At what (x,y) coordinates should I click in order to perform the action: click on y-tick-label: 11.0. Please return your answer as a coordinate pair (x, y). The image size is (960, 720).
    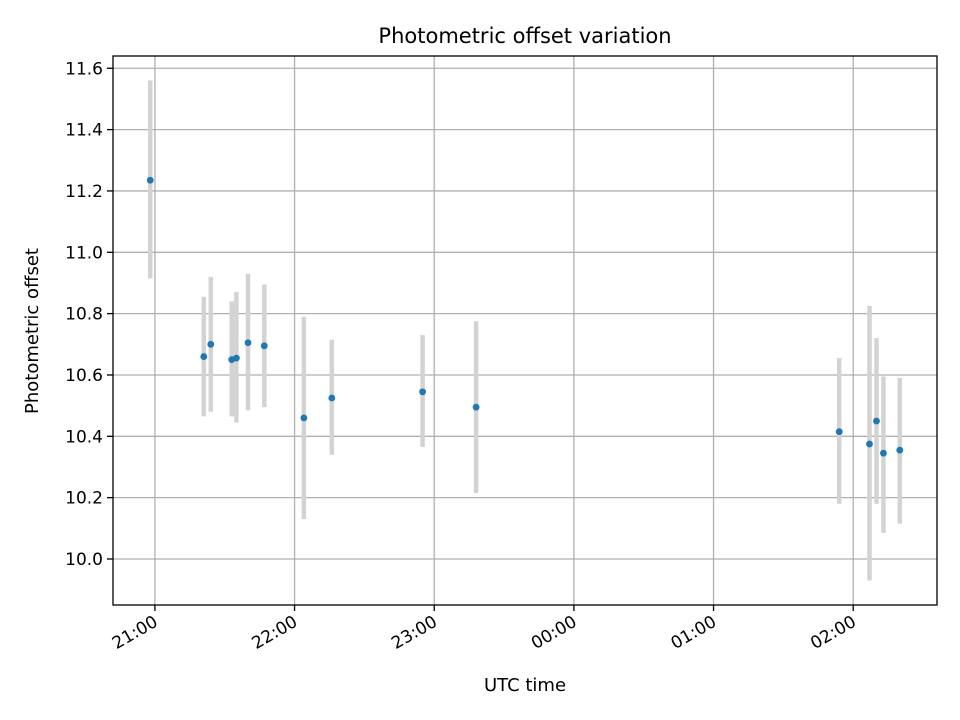
    Looking at the image, I should click on (84, 253).